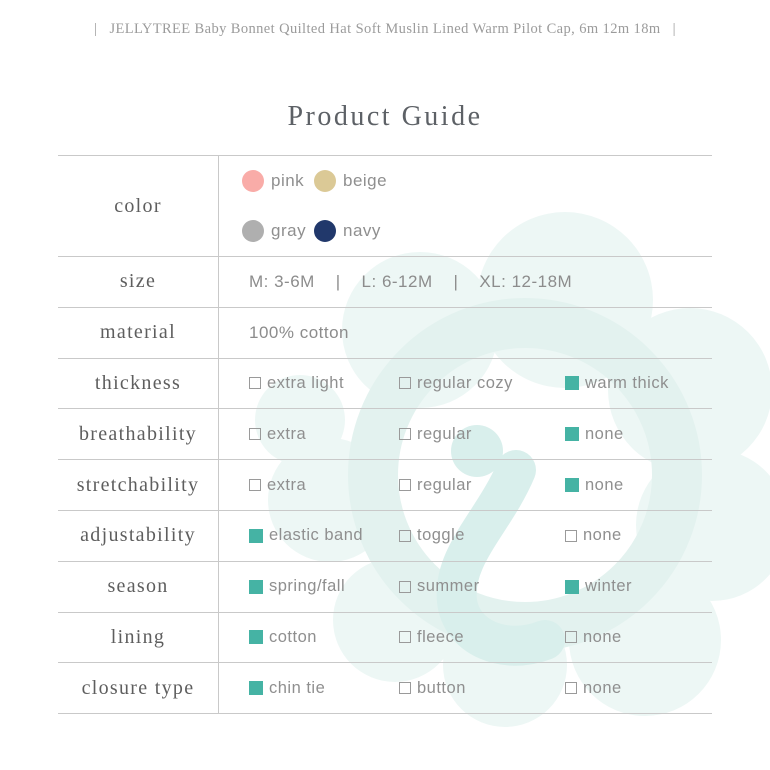 The image size is (770, 770). What do you see at coordinates (325, 181) in the screenshot?
I see `beige-color-dot-icon` at bounding box center [325, 181].